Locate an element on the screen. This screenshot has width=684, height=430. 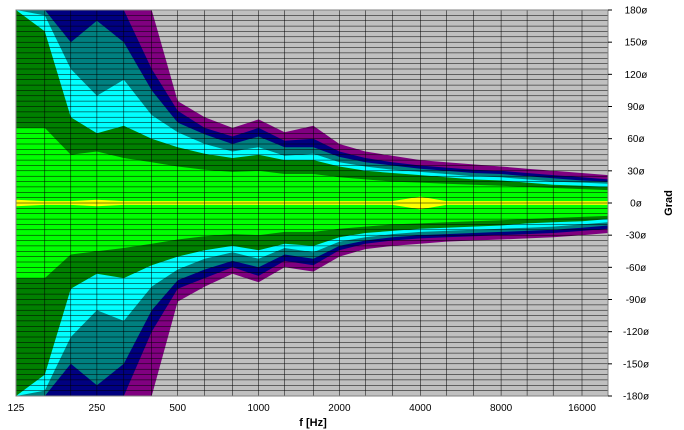
y-tick-label: 120ø is located at coordinates (636, 75).